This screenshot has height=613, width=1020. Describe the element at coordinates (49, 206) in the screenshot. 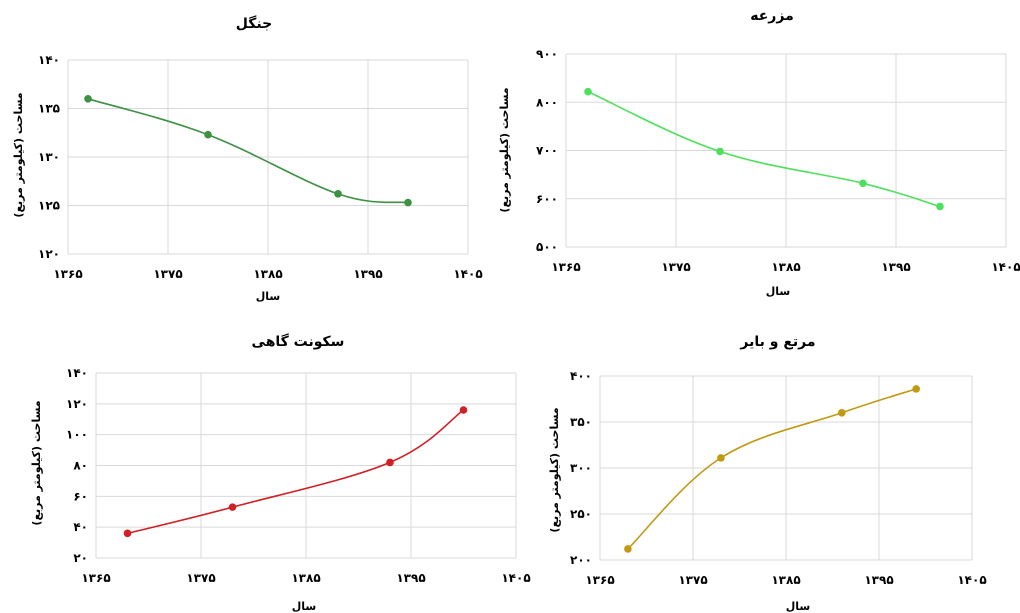

I see `y-tick-label: ۱۲۵` at that location.